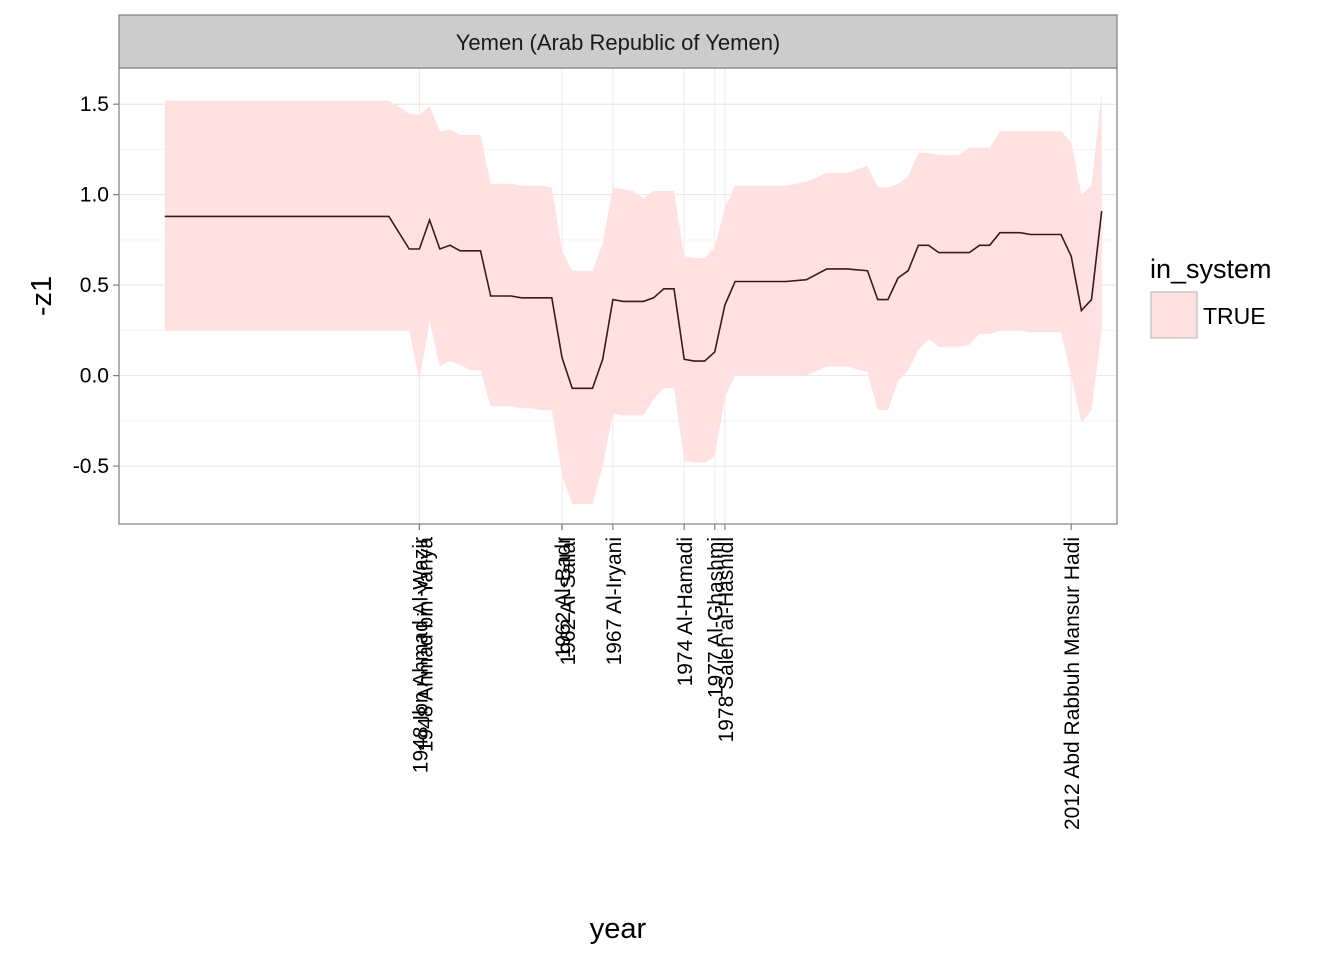 Image resolution: width=1344 pixels, height=965 pixels. I want to click on legend-title: in_system, so click(1211, 269).